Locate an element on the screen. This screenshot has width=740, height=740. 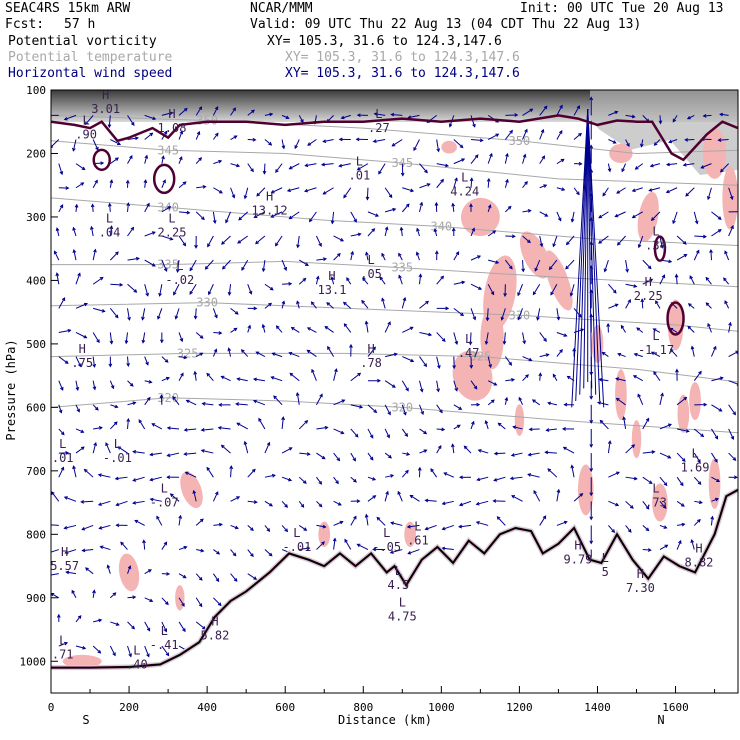
field-wind-name: Horizontal wind speed is located at coordinates (90, 73).